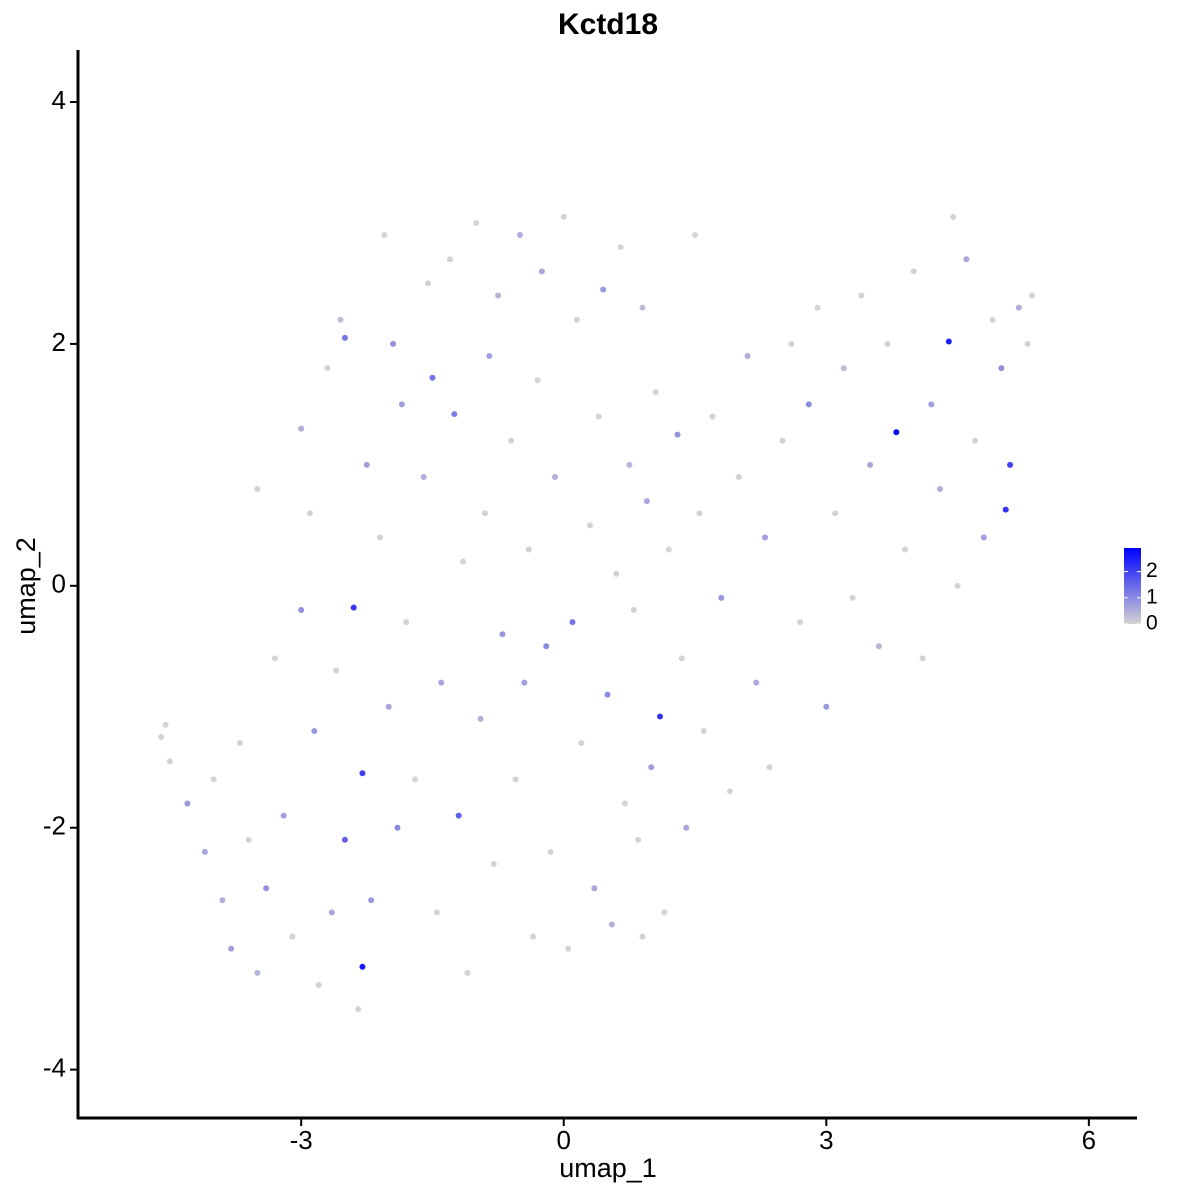  Describe the element at coordinates (54, 826) in the screenshot. I see `y-tick-label: -2` at that location.